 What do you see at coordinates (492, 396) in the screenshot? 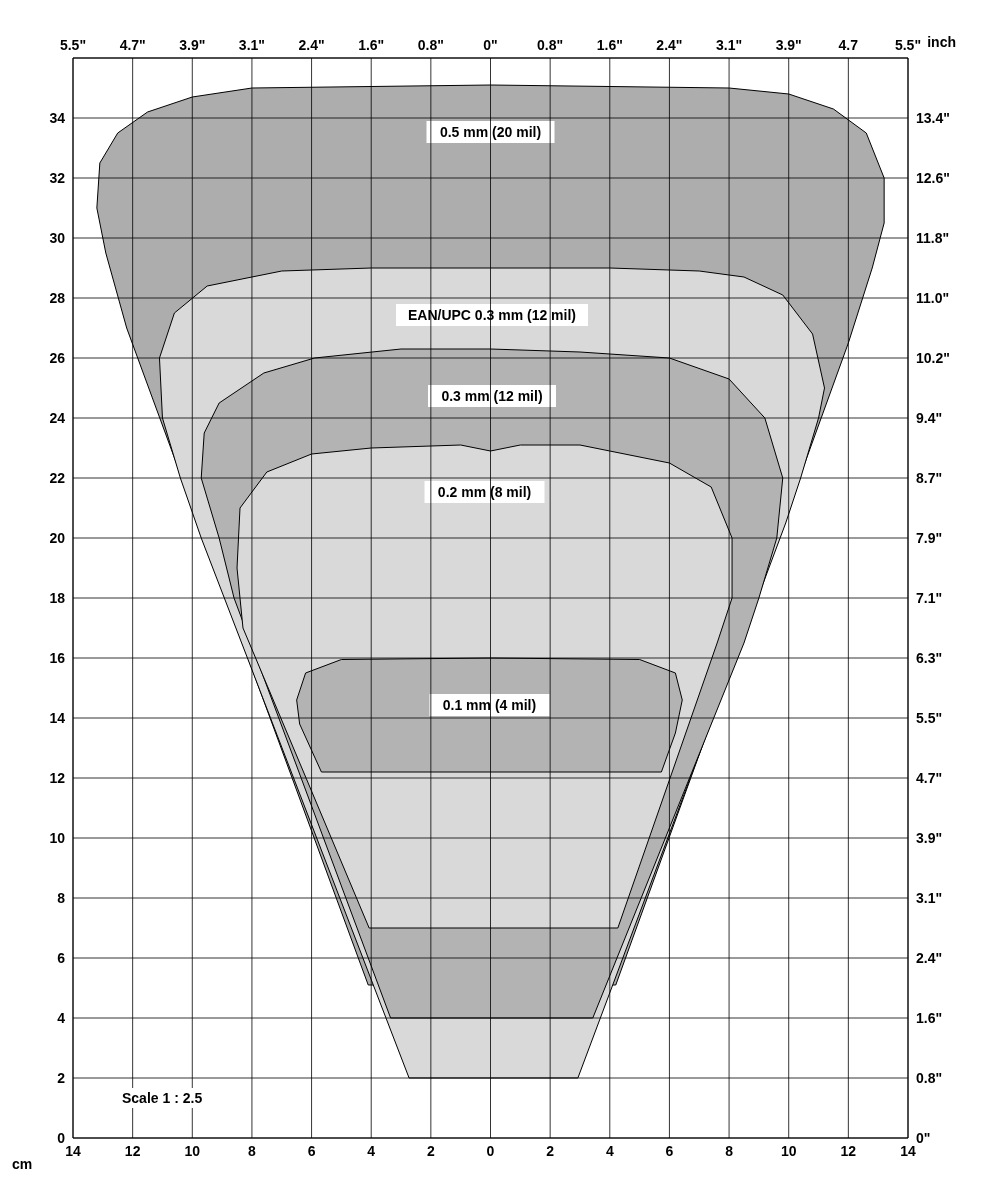
I see `series-label: 0.3 mm (12 mil)` at bounding box center [492, 396].